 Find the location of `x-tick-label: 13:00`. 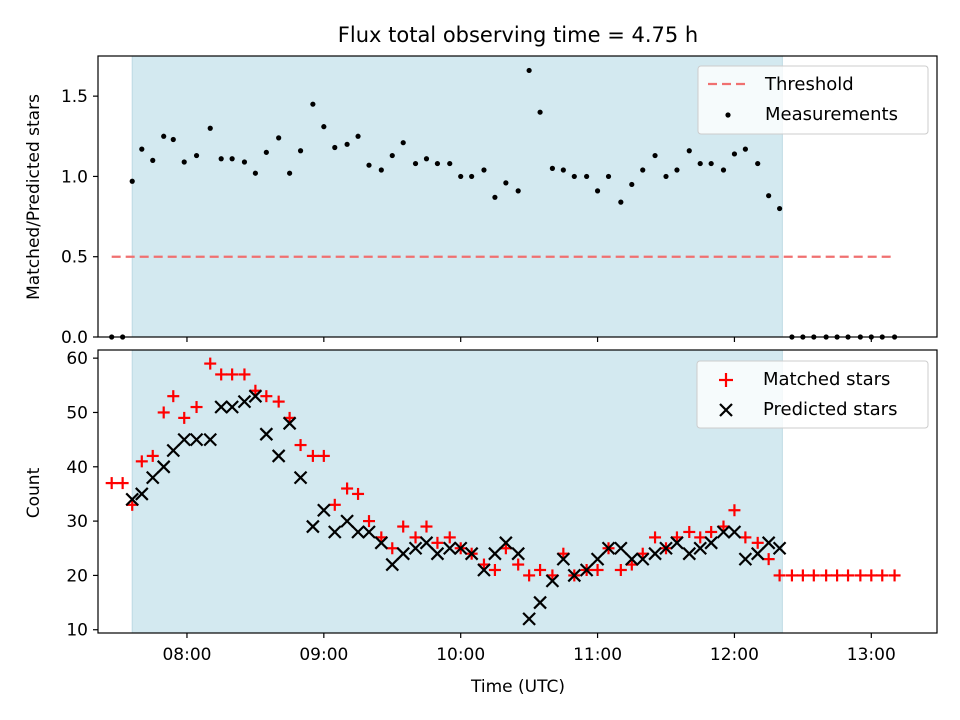

x-tick-label: 13:00 is located at coordinates (871, 655).